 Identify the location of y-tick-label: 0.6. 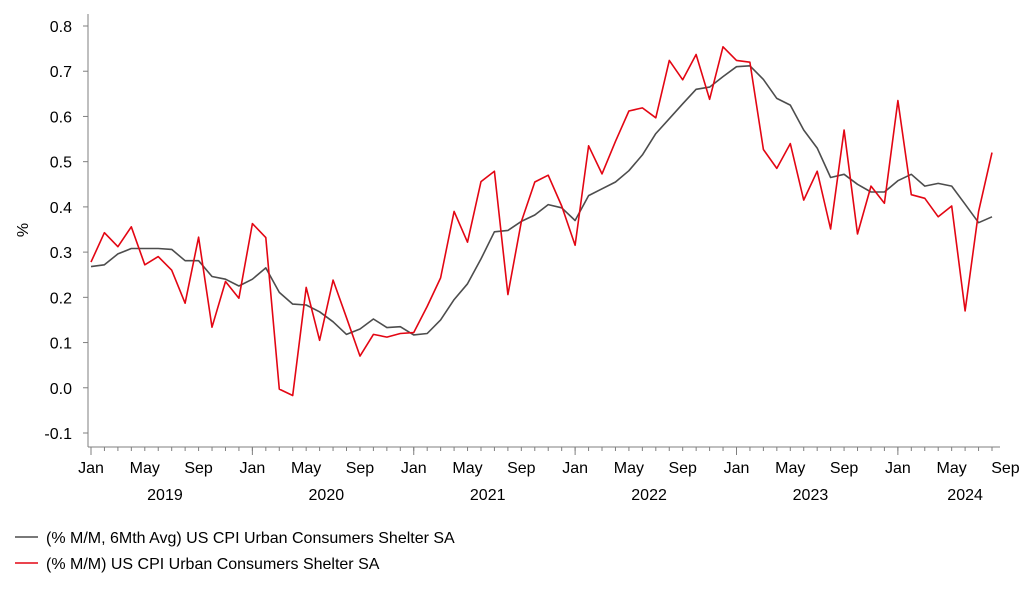
(61, 117).